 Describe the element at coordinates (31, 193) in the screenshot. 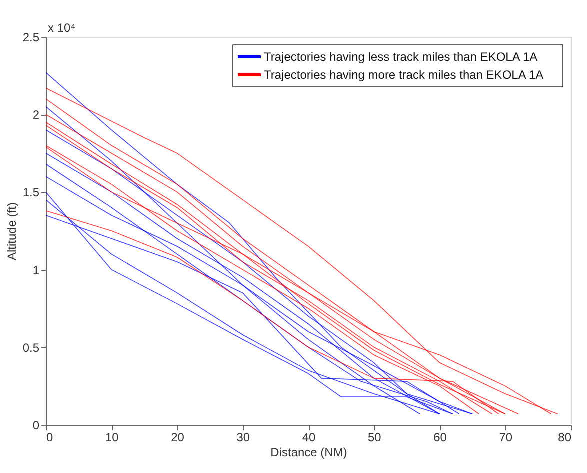

I see `y-tick-label: 1.5` at that location.